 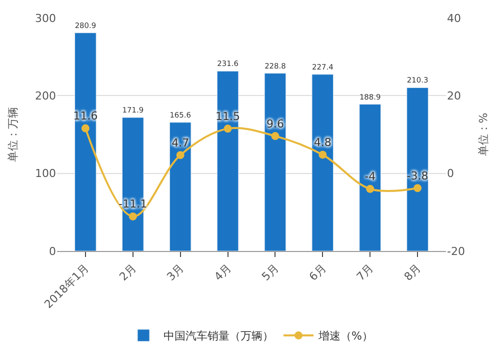 I want to click on x-tick-label: 8月, so click(x=413, y=273).